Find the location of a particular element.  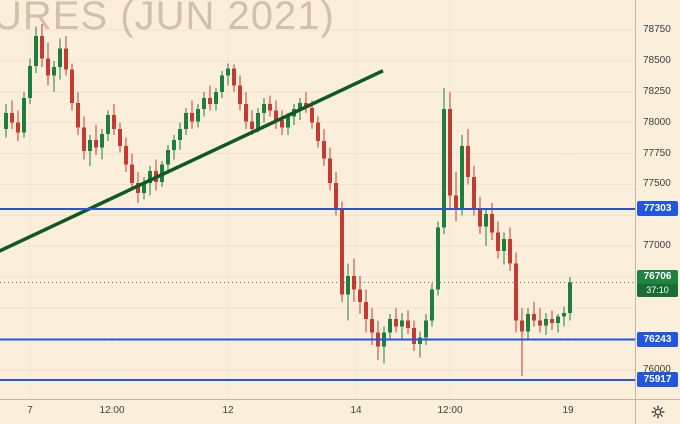

gear-icon is located at coordinates (658, 412).